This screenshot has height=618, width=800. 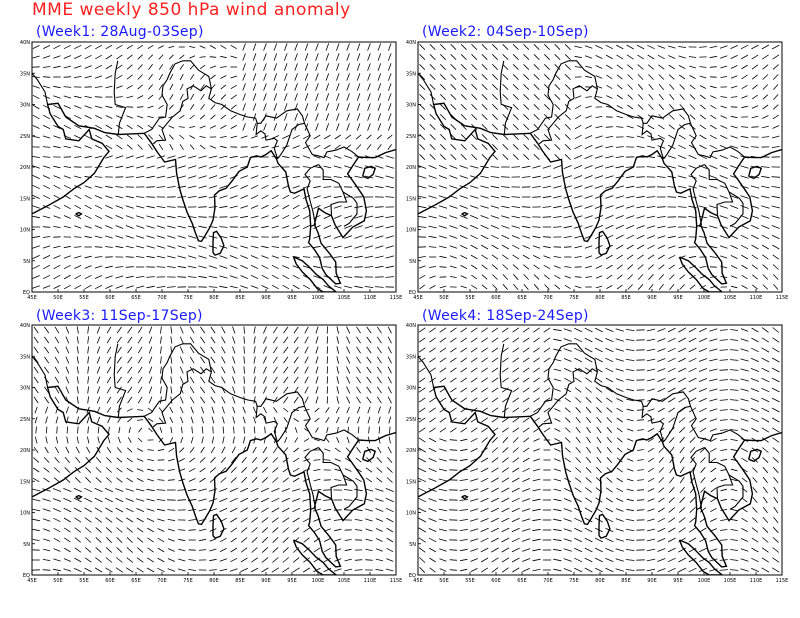 What do you see at coordinates (411, 74) in the screenshot?
I see `lat-tick-label: 35N` at bounding box center [411, 74].